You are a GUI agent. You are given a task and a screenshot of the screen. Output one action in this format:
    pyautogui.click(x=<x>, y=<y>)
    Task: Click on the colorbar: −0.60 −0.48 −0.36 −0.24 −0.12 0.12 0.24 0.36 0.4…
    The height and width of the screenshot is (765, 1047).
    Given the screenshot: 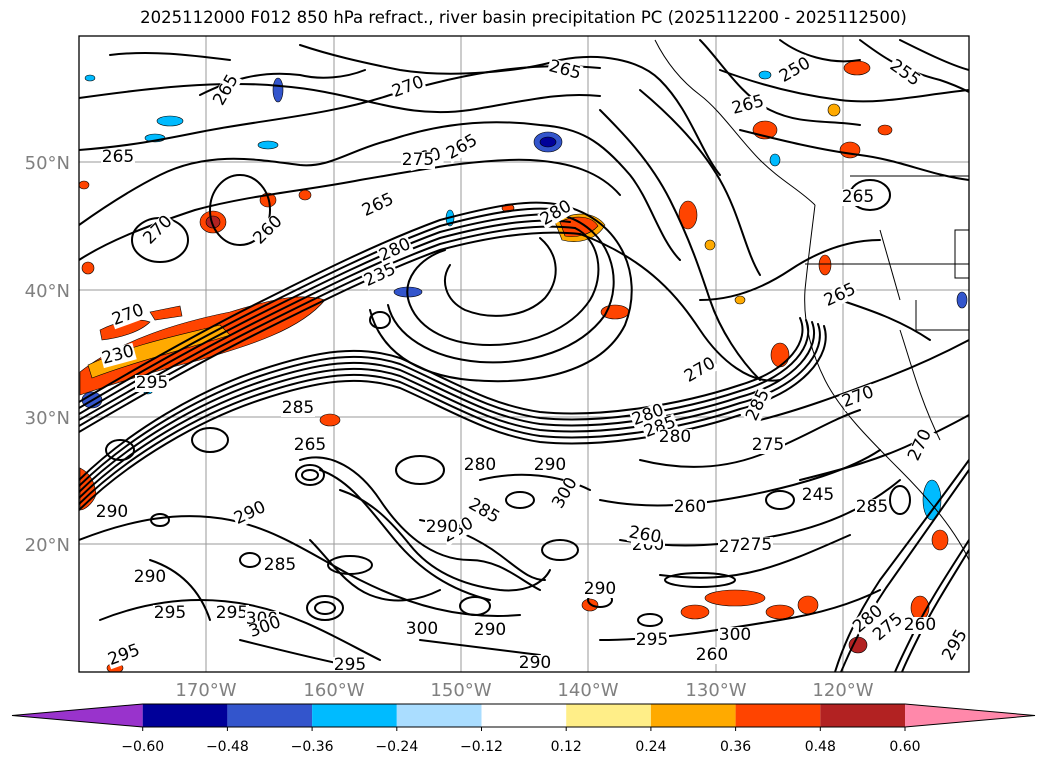 What is the action you would take?
    pyautogui.click(x=523, y=729)
    